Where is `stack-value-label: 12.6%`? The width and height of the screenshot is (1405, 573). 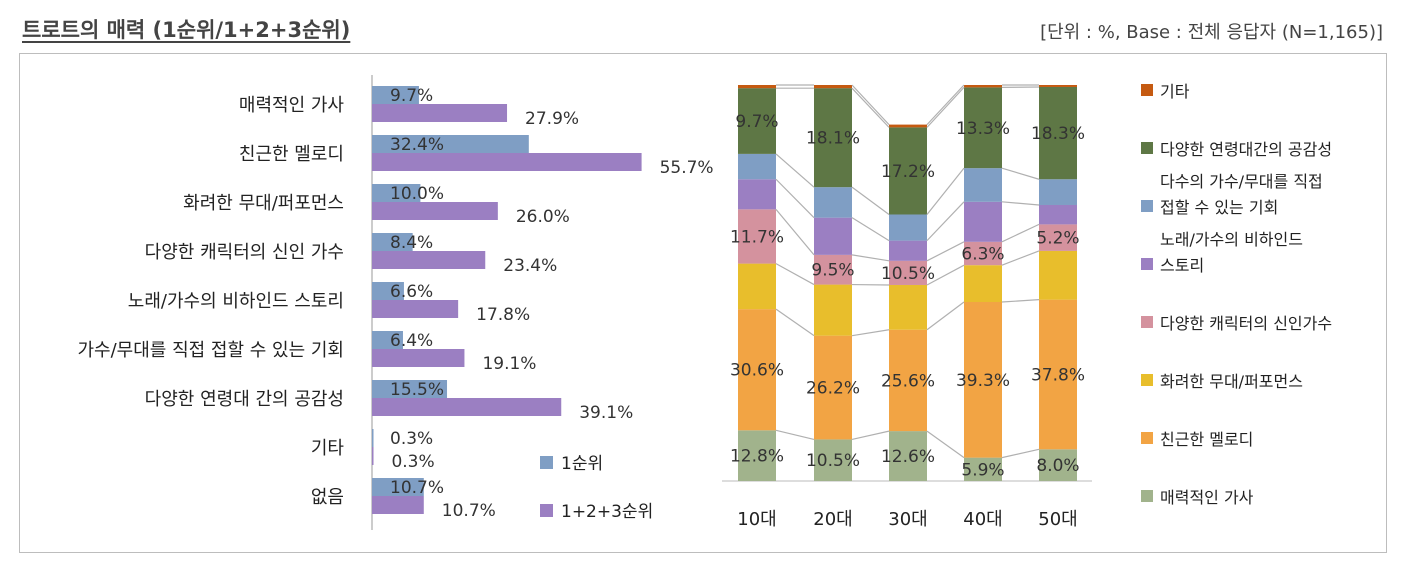
stack-value-label: 12.6% is located at coordinates (908, 457).